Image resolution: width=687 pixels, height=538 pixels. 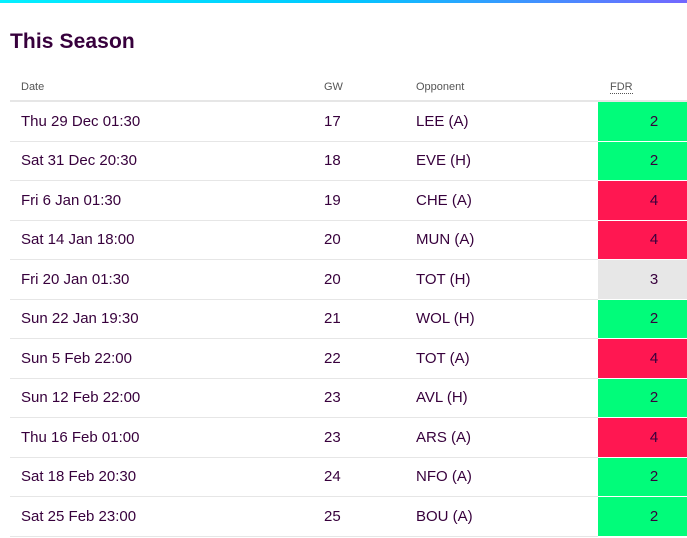 What do you see at coordinates (507, 319) in the screenshot?
I see `fixture-opponent: WOL (H)` at bounding box center [507, 319].